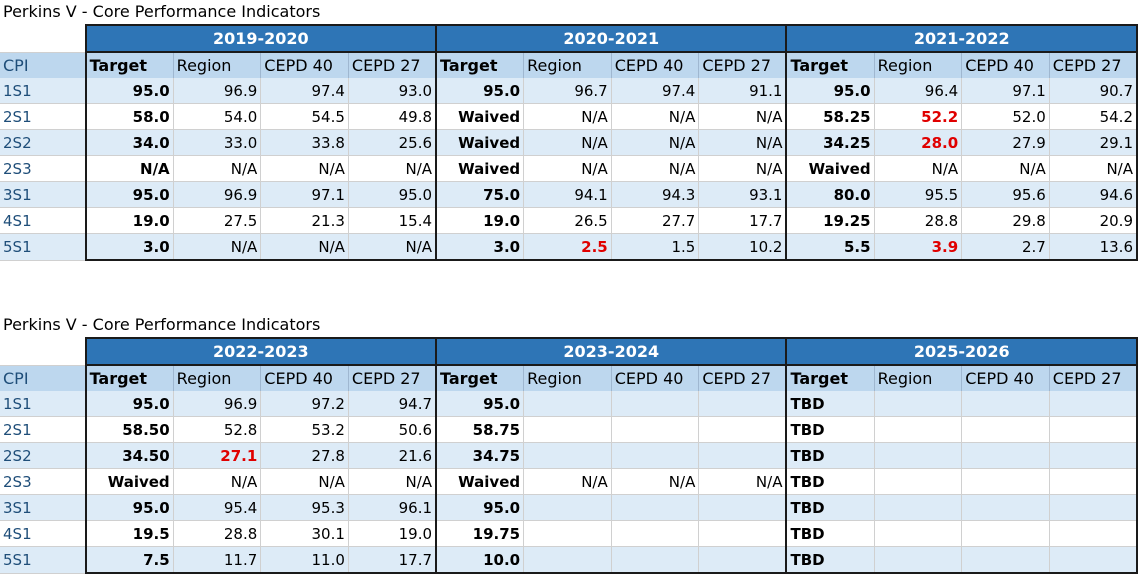  What do you see at coordinates (479, 65) in the screenshot?
I see `column-header: Target` at bounding box center [479, 65].